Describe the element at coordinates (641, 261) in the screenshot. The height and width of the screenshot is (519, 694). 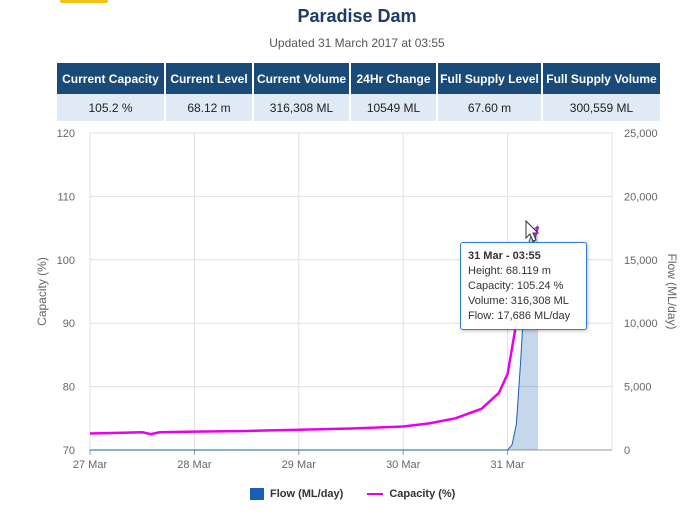
I see `y-tick-right: 15,000` at that location.